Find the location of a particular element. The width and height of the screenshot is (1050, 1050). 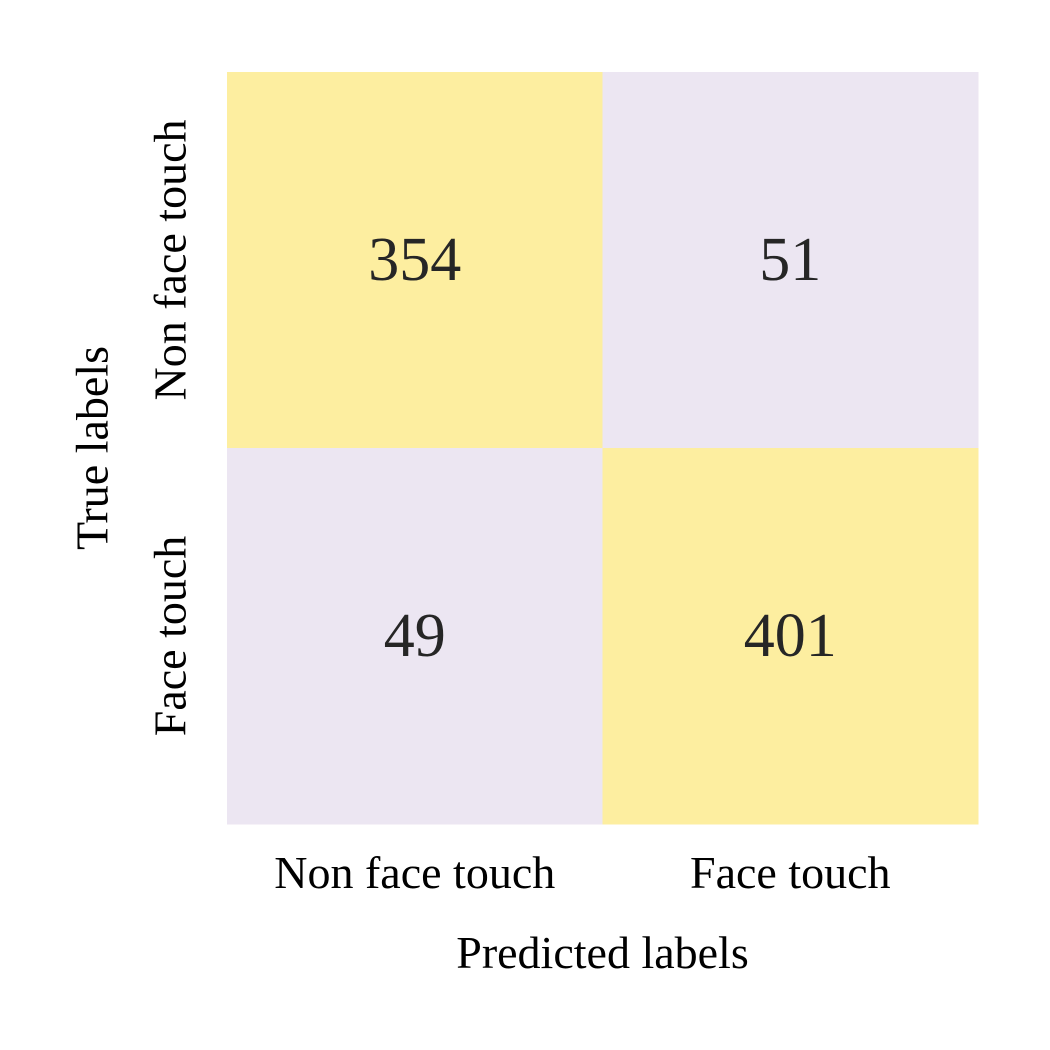

heatmap-cell-r1-c1 is located at coordinates (790, 636).